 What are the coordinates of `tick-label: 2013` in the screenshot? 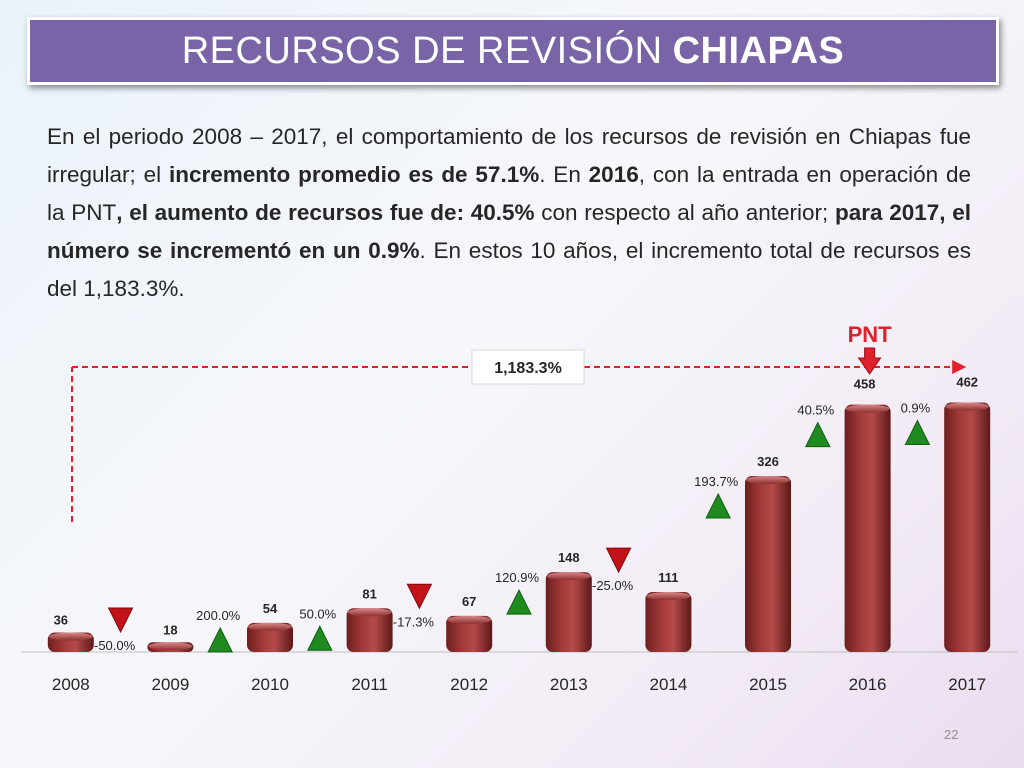 It's located at (569, 684).